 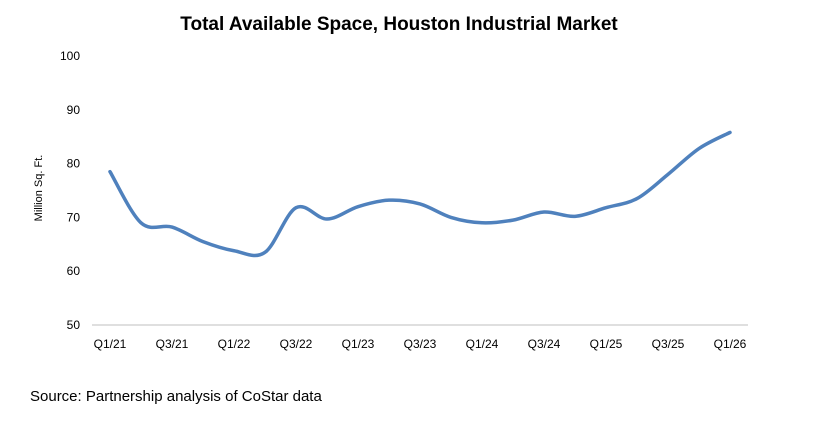 What do you see at coordinates (39, 188) in the screenshot?
I see `y-axis-label: Million Sq. Ft.` at bounding box center [39, 188].